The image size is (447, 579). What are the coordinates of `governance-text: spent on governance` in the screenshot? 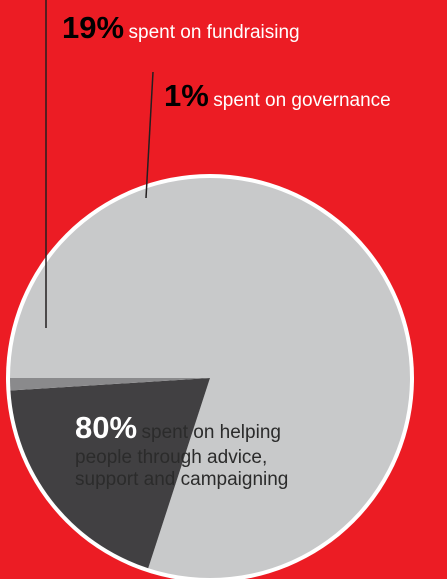 It's located at (302, 100).